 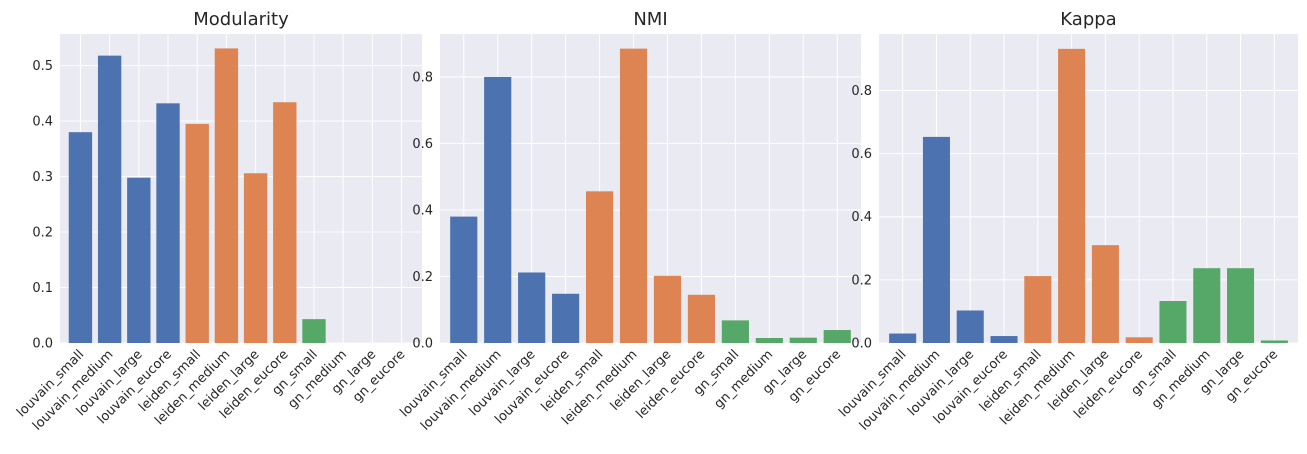 What do you see at coordinates (42, 177) in the screenshot?
I see `y-tick-label: 0.3` at bounding box center [42, 177].